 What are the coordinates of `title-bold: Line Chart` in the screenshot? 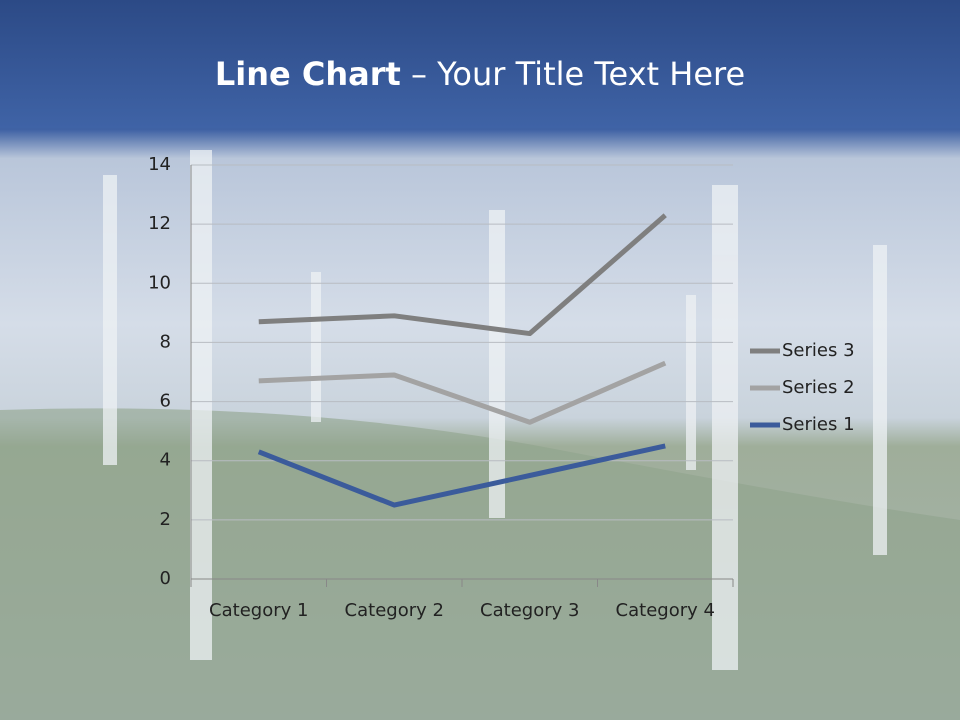 It's located at (308, 74).